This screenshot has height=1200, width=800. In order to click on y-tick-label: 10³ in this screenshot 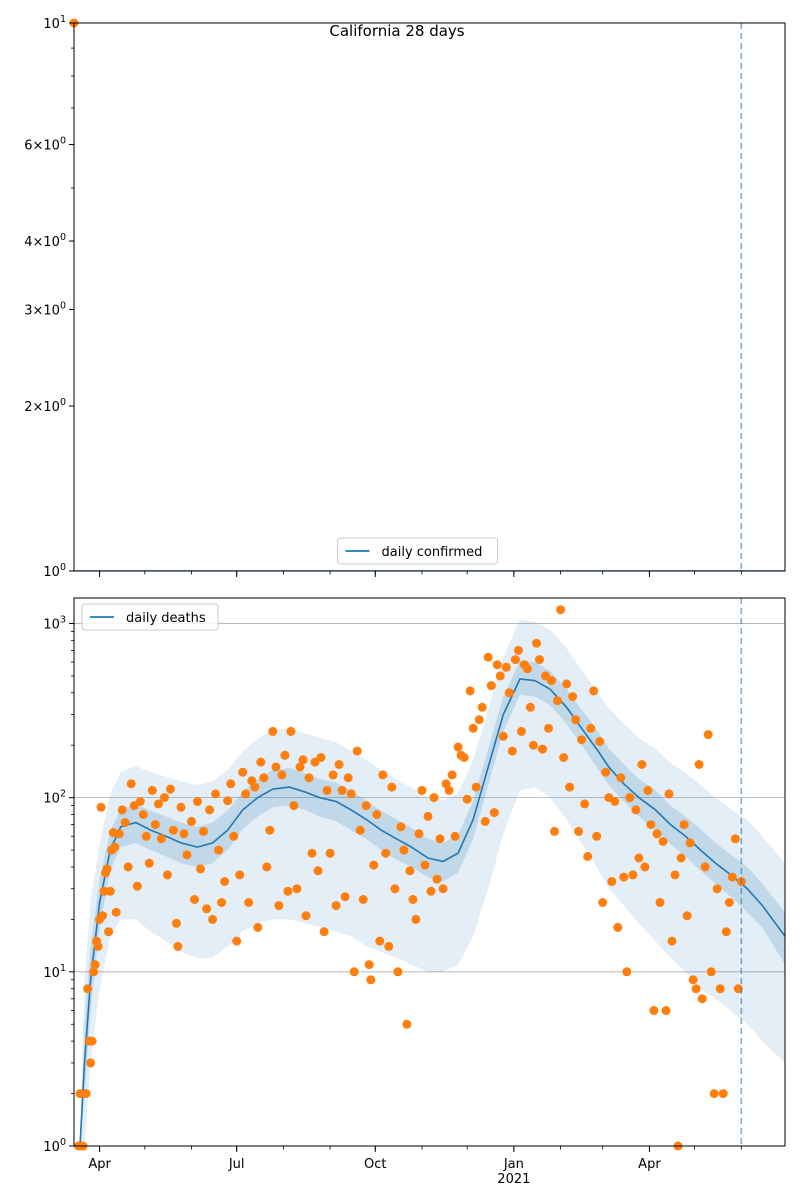, I will do `click(54, 623)`.